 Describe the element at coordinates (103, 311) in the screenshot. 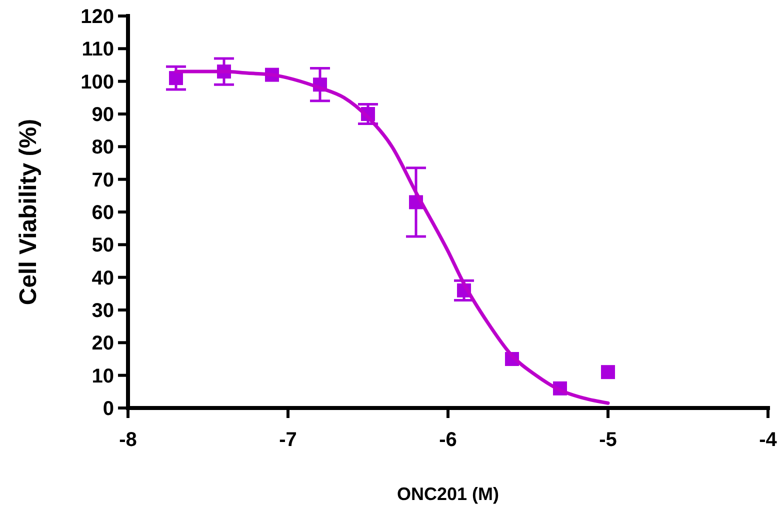

I see `y-tick-label: 30` at that location.